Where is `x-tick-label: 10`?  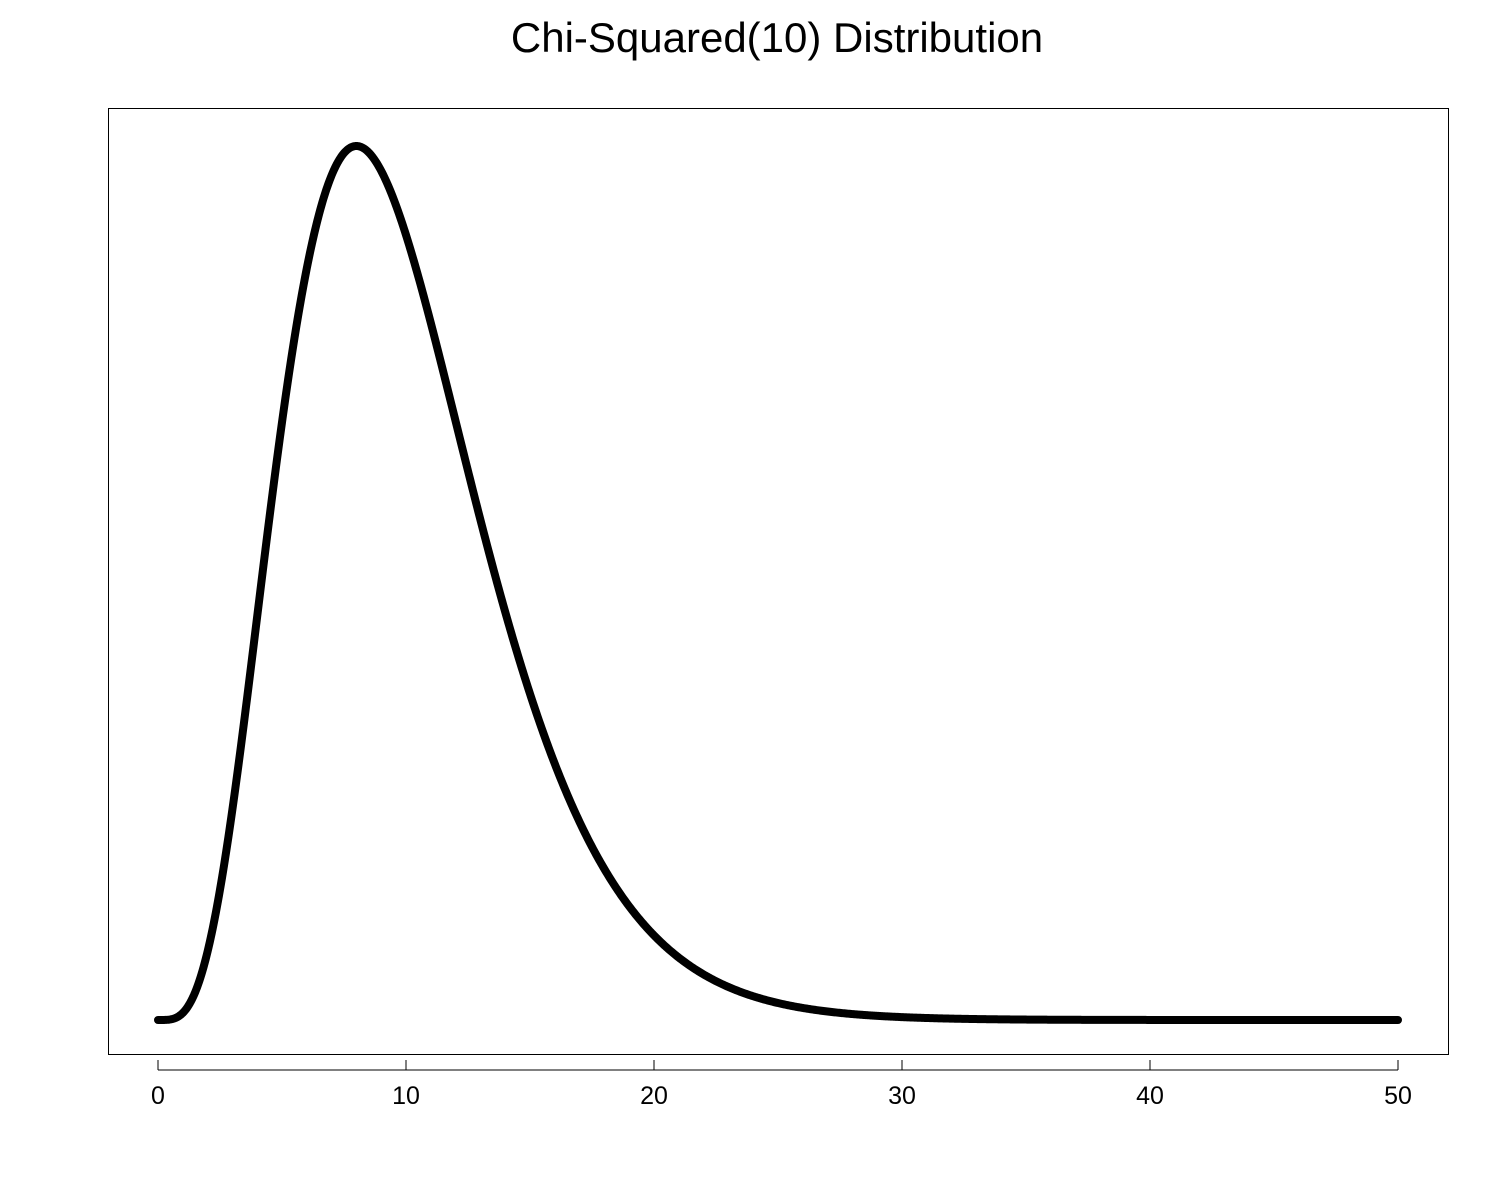
x-tick-label: 10 is located at coordinates (406, 1096).